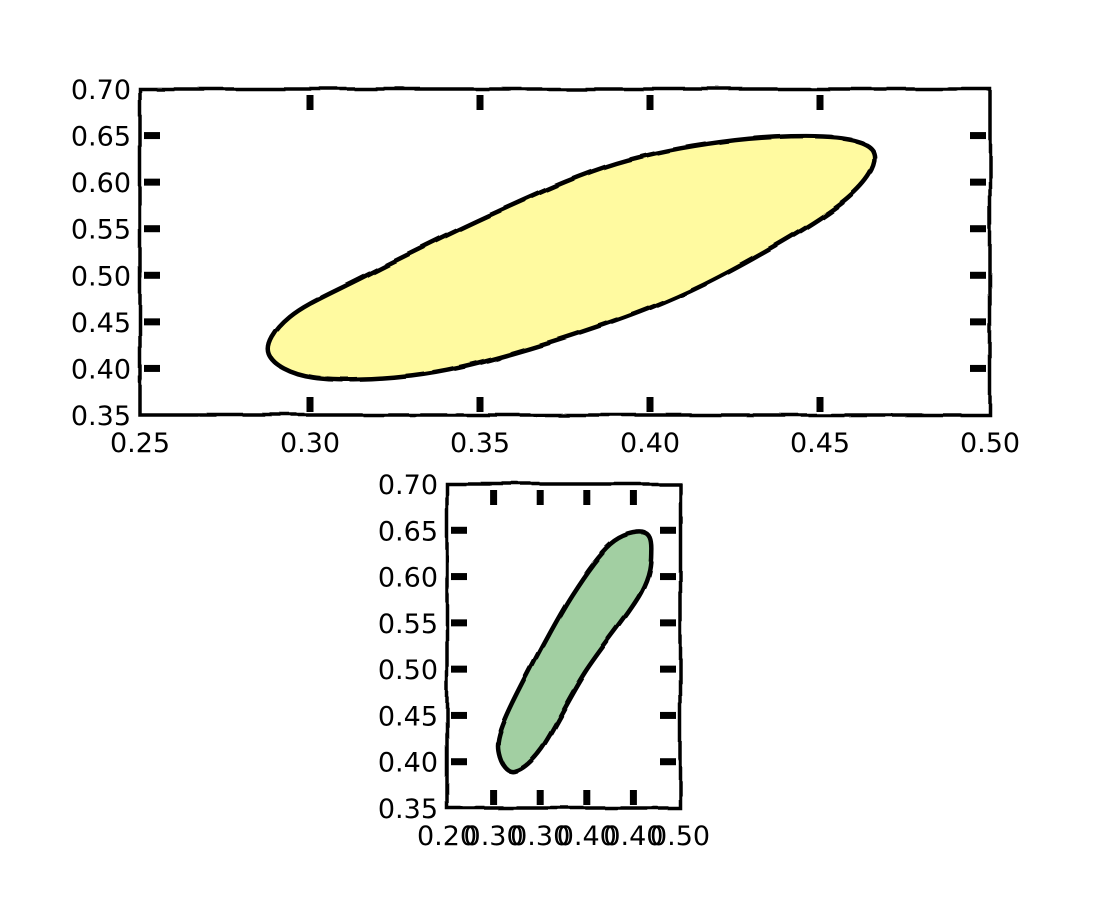 Image resolution: width=1100 pixels, height=900 pixels. Describe the element at coordinates (140, 443) in the screenshot. I see `x-tick-label: 0.25` at that location.